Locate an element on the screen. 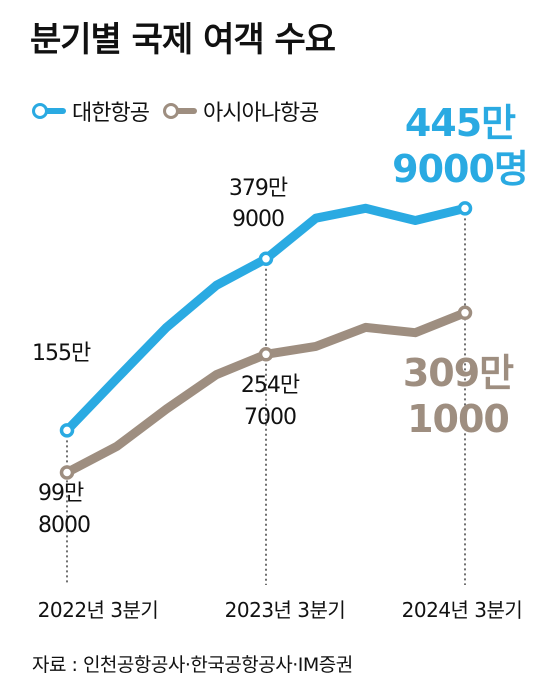  legend-item-korean-air: 대한항공 is located at coordinates (91, 111).